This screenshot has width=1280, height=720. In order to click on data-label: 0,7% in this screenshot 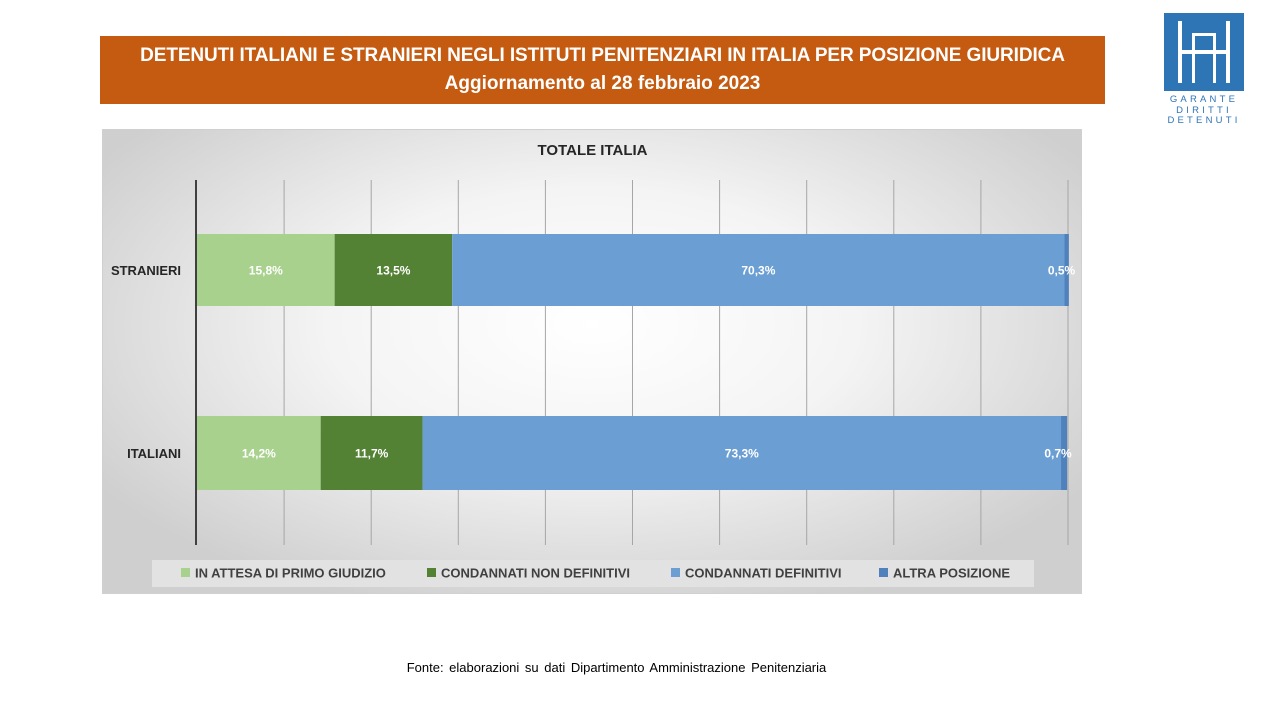, I will do `click(1058, 454)`.